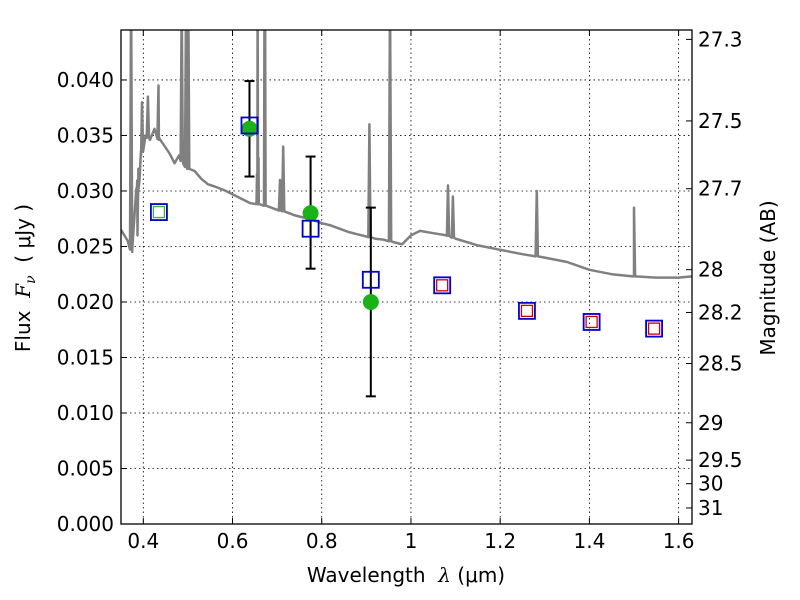 This screenshot has width=800, height=600. What do you see at coordinates (406, 575) in the screenshot?
I see `x-axis-title: Wavelength λ (μm)` at bounding box center [406, 575].